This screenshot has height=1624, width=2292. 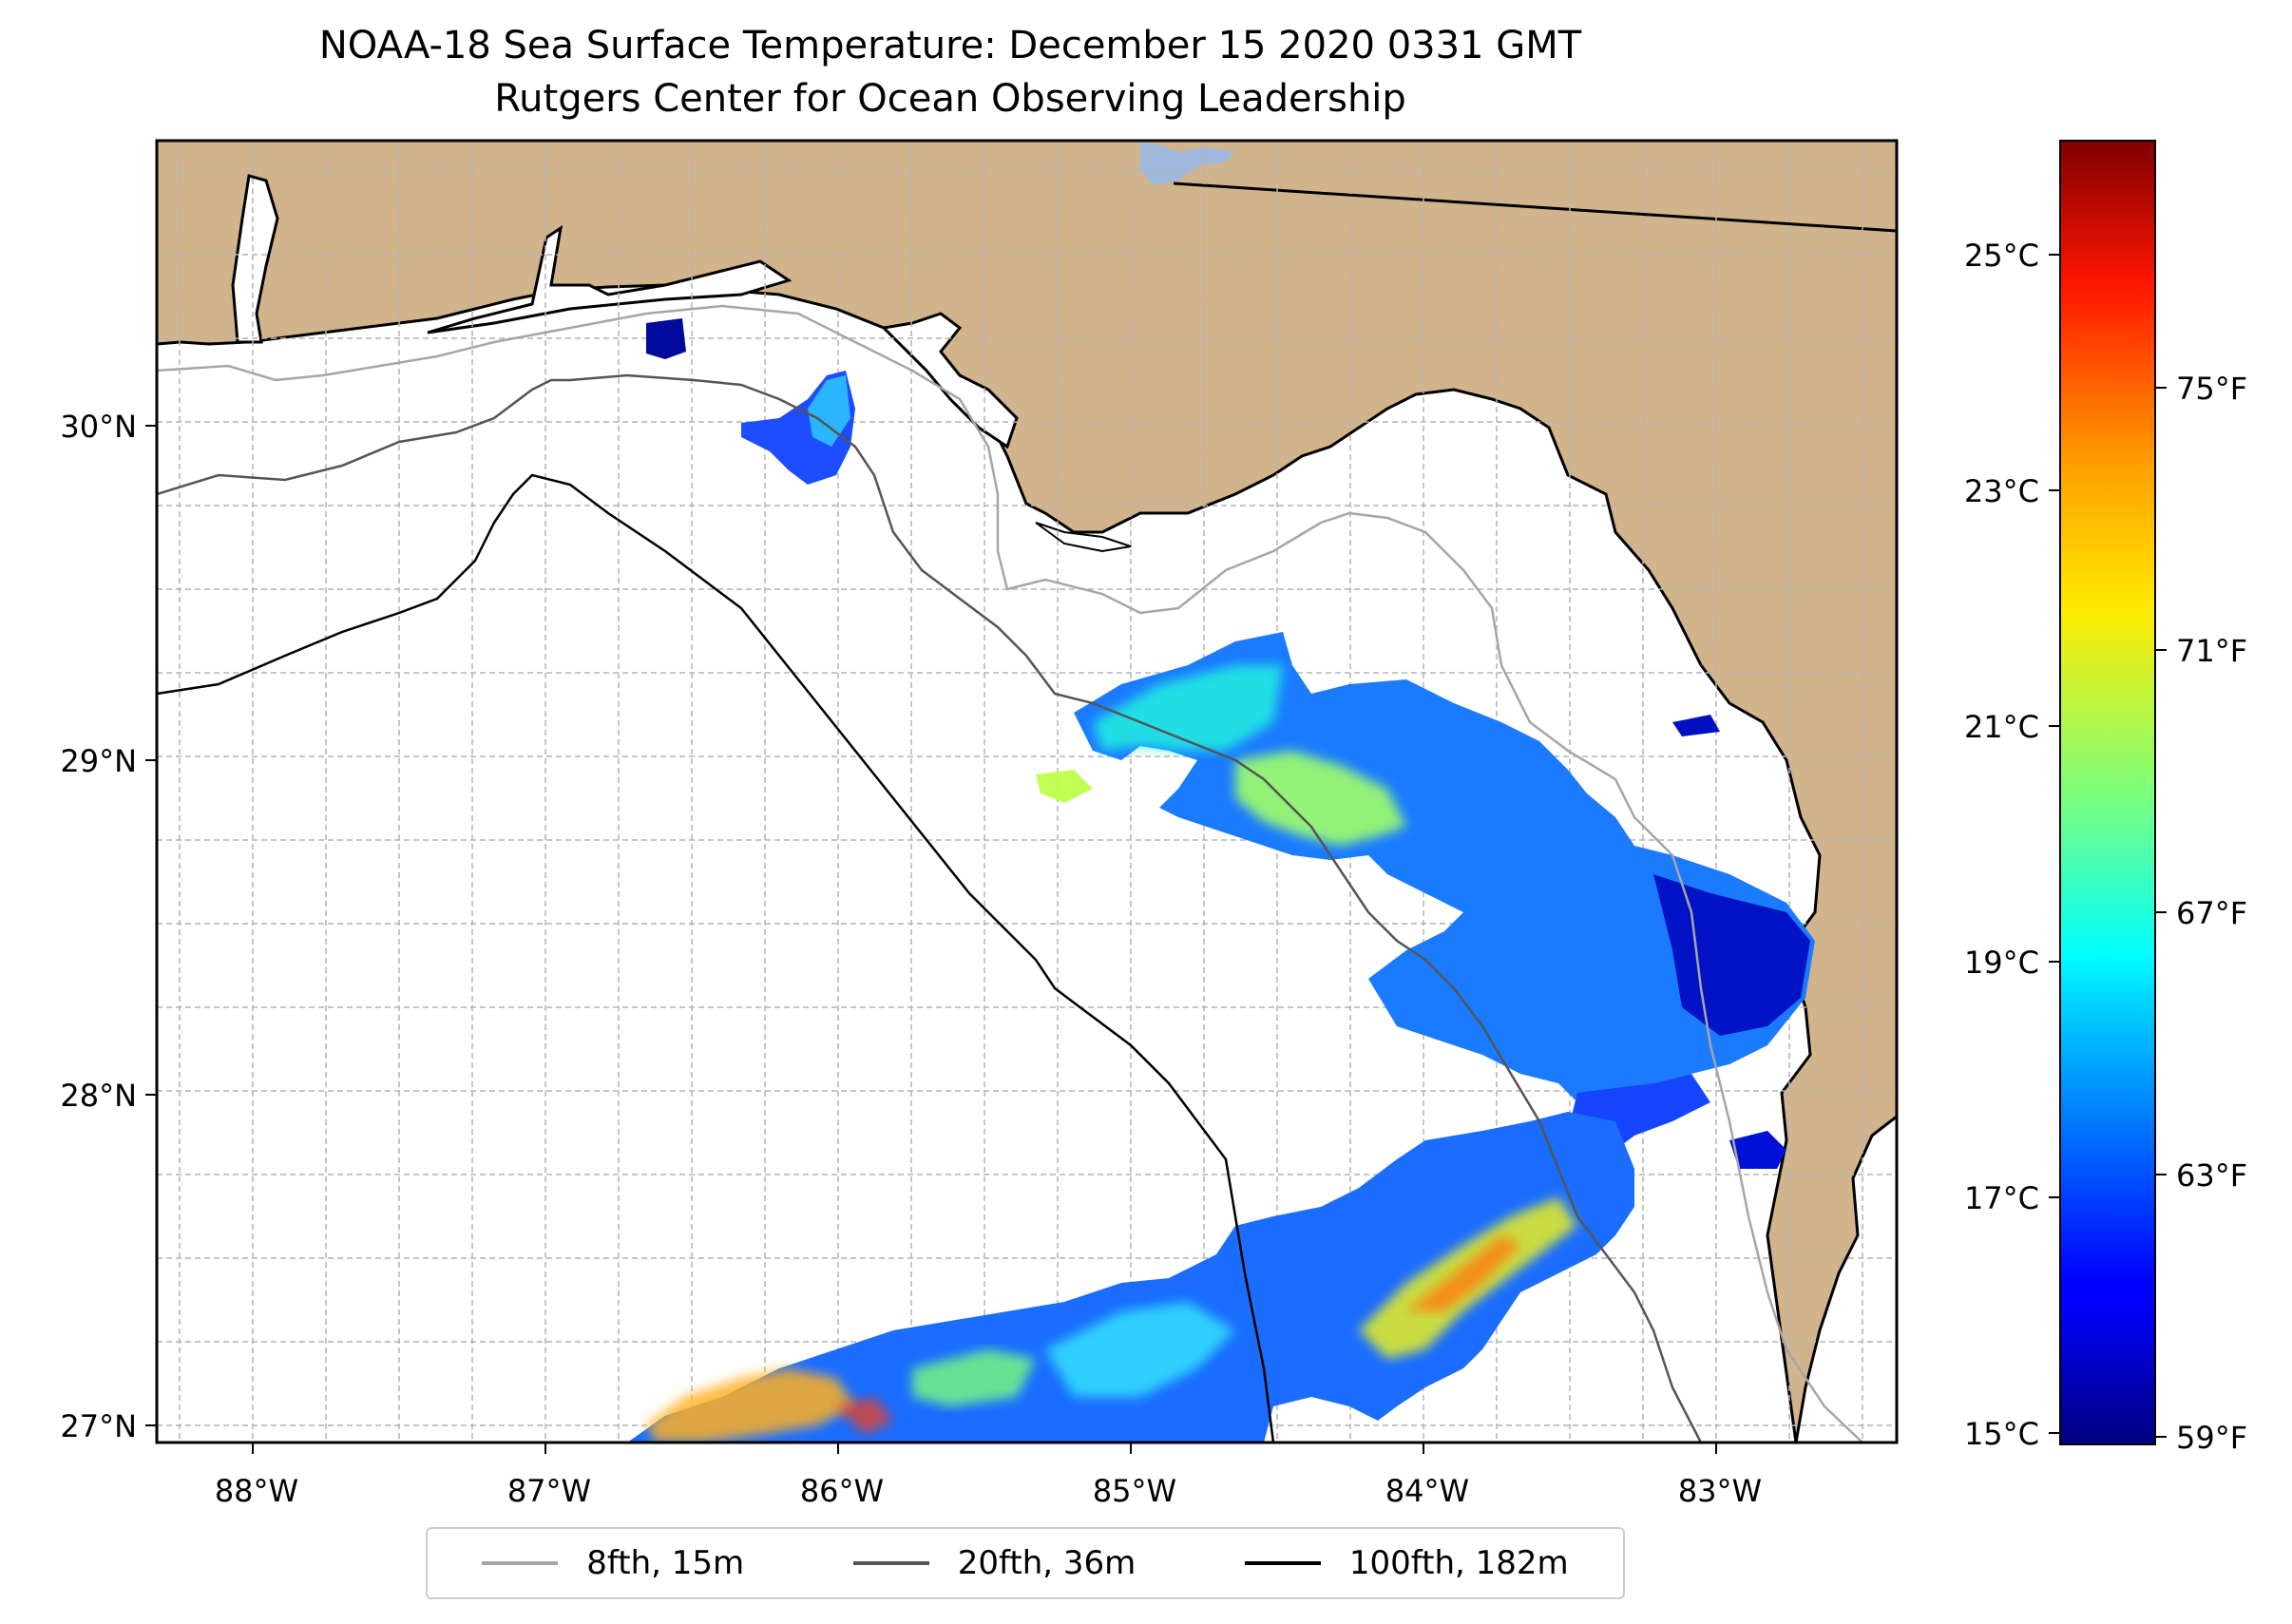 I want to click on lon-tick-label: 84°W, so click(x=1427, y=1491).